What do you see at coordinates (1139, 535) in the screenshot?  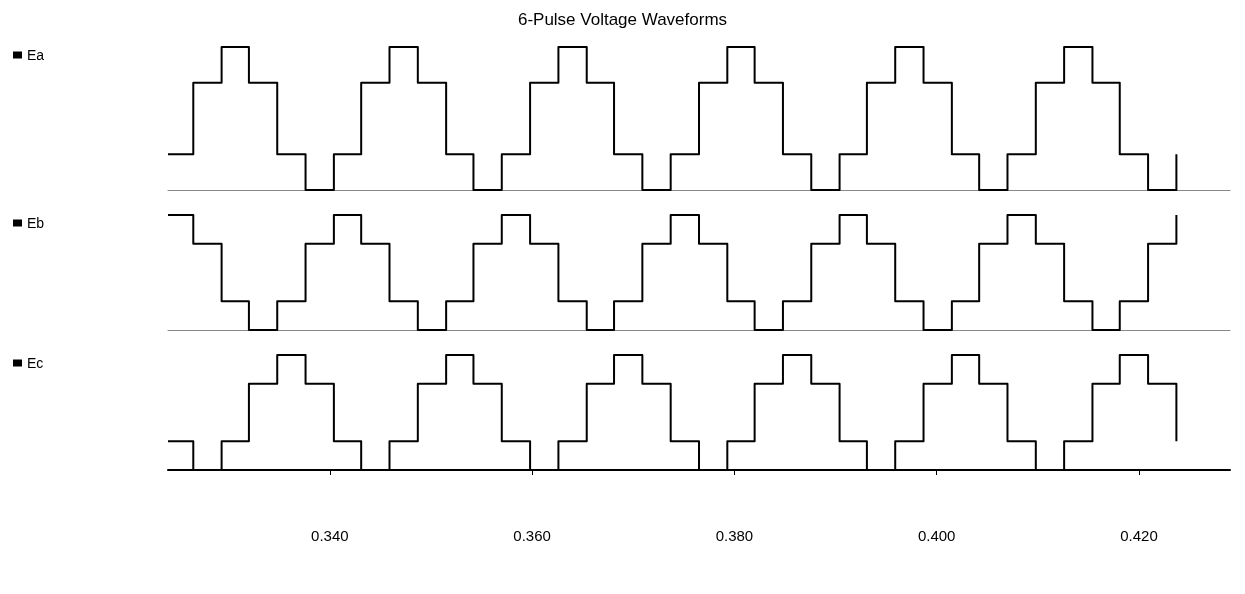 I see `x-tick-label: 0.420` at bounding box center [1139, 535].